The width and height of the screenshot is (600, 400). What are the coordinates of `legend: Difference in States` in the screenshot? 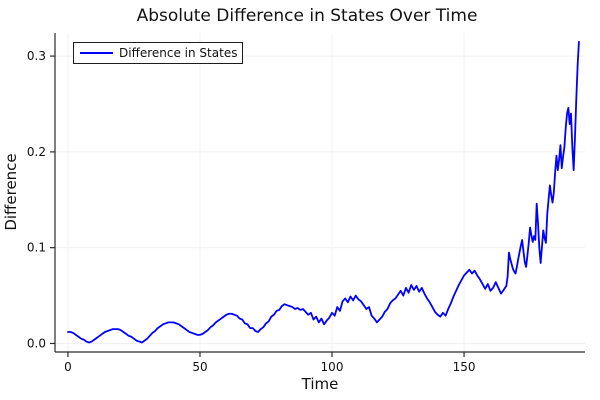 It's located at (158, 53).